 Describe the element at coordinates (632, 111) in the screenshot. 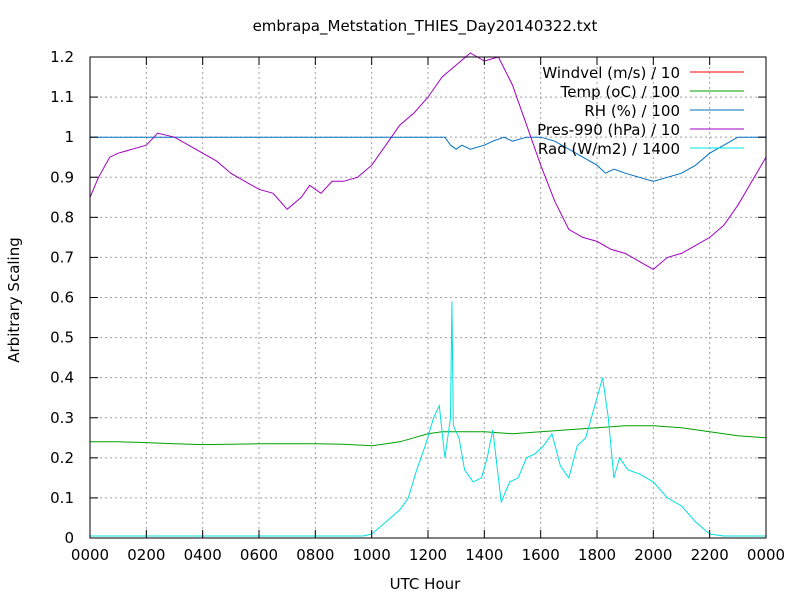

I see `legend-label: RH (%) / 100` at that location.